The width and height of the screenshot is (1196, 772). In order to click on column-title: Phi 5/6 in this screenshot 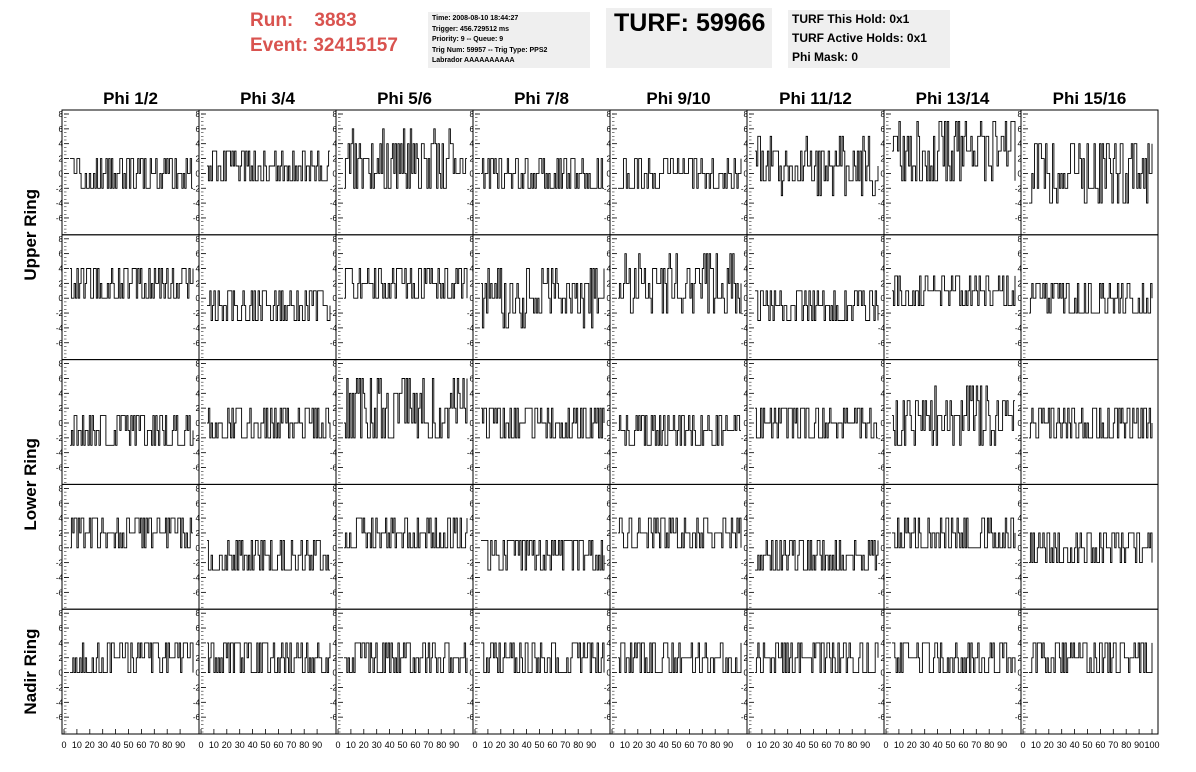, I will do `click(404, 98)`.